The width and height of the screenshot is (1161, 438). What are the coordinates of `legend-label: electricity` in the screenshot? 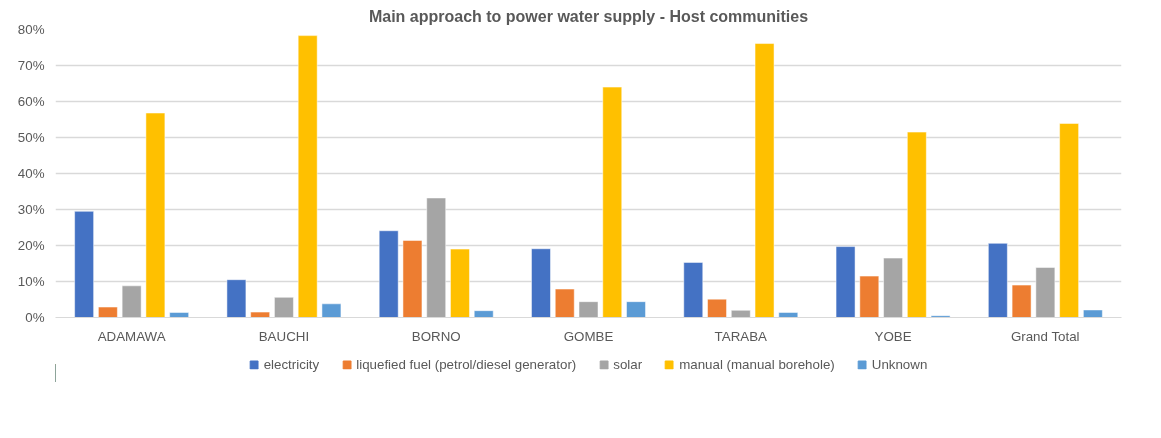 It's located at (291, 364).